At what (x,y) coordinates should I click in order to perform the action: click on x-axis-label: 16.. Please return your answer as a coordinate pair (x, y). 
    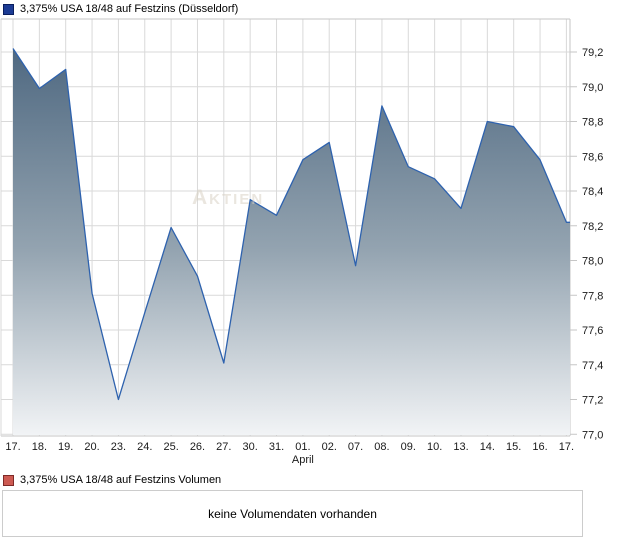
    Looking at the image, I should click on (539, 447).